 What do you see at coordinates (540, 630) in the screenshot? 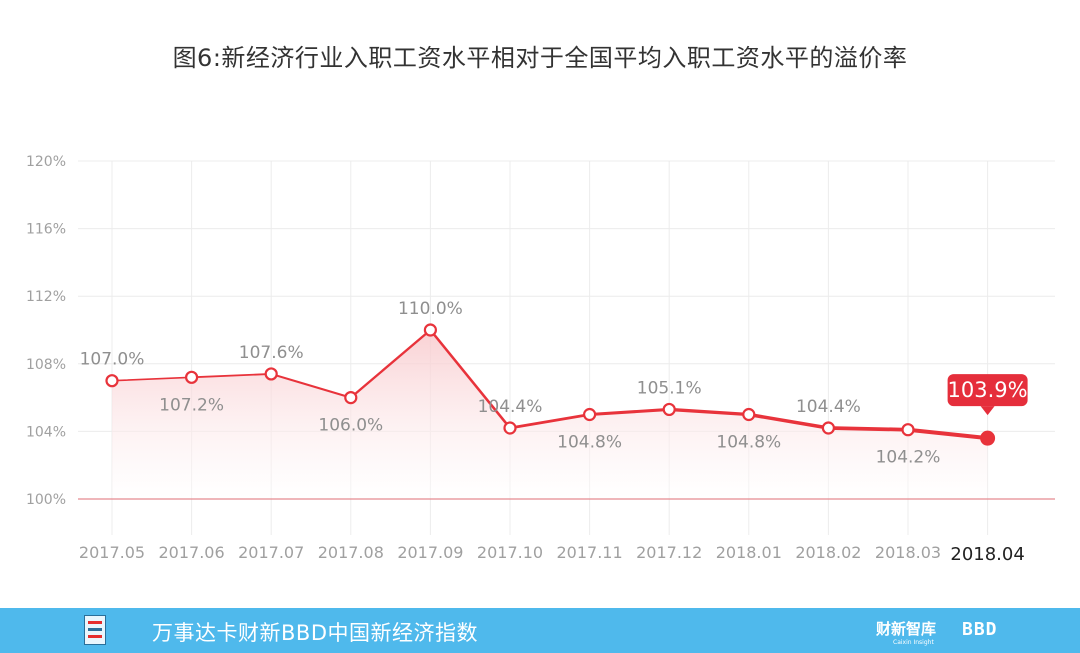
I see `footer-bar: 万事达卡财新BBD中国新经济指数 财新智库 Caixin Insight BBD` at bounding box center [540, 630].